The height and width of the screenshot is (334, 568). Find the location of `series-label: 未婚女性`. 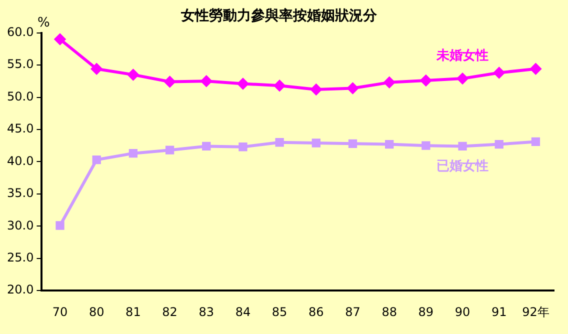

series-label: 未婚女性 is located at coordinates (462, 56).